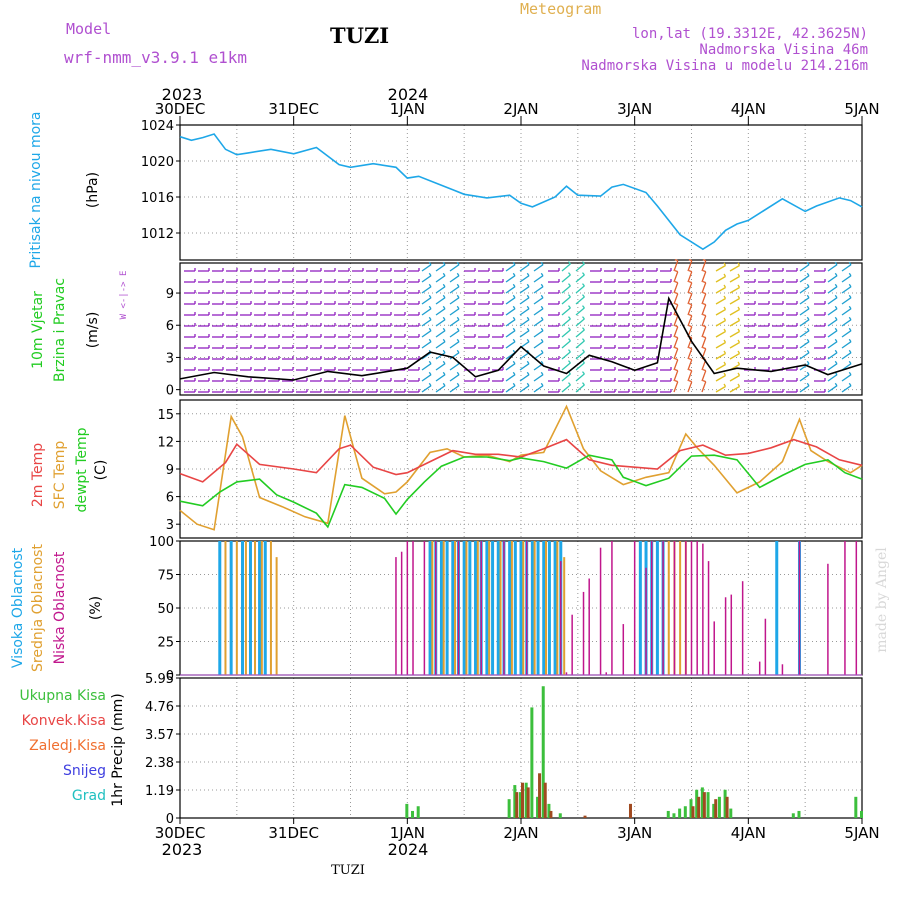 The image size is (900, 900). What do you see at coordinates (170, 294) in the screenshot?
I see `y-tick-label: 9` at bounding box center [170, 294].